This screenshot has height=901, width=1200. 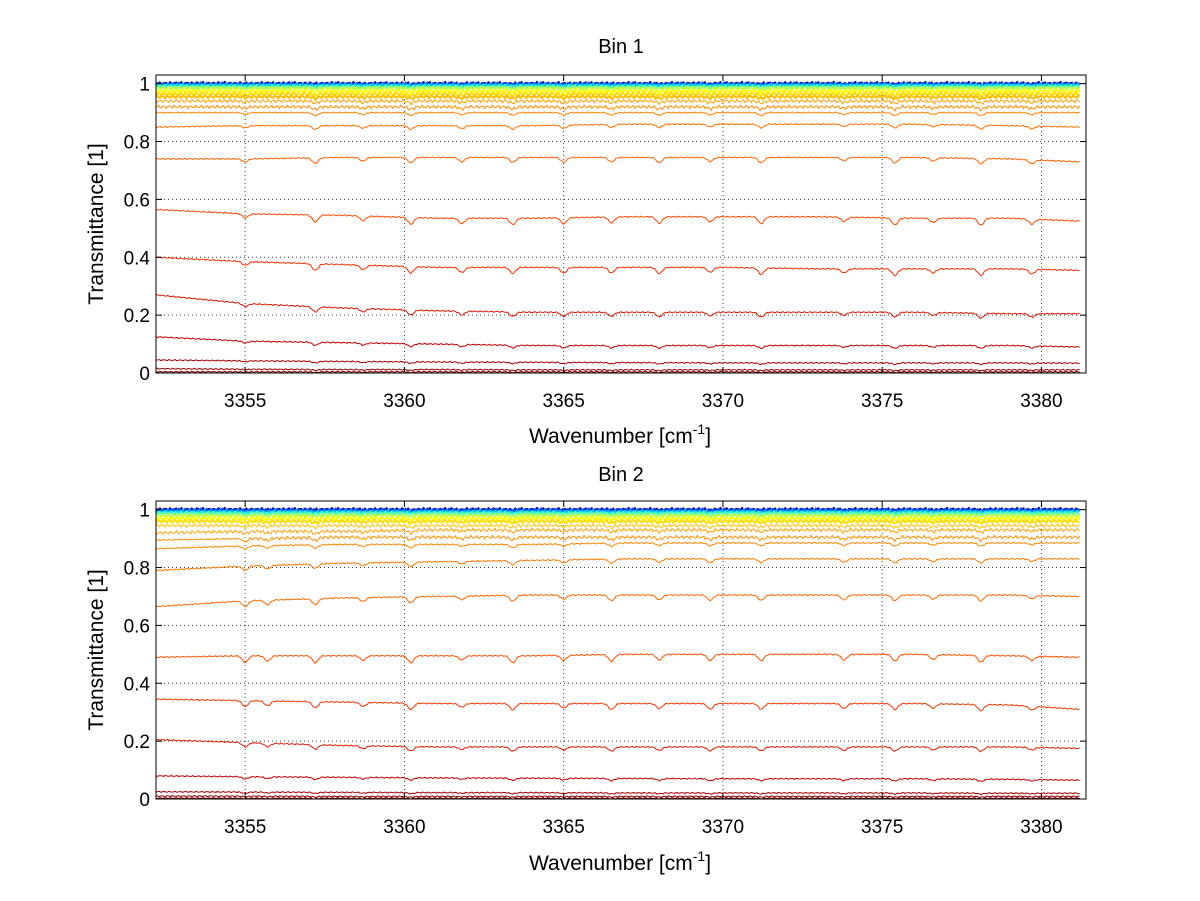 I want to click on subplot-title: Bin 2, so click(x=621, y=475).